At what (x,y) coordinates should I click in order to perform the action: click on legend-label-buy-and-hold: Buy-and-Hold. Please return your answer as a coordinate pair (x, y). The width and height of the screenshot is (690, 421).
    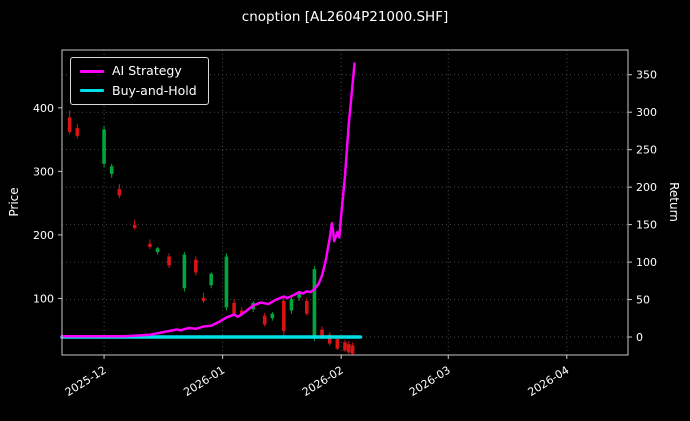
    Looking at the image, I should click on (154, 90).